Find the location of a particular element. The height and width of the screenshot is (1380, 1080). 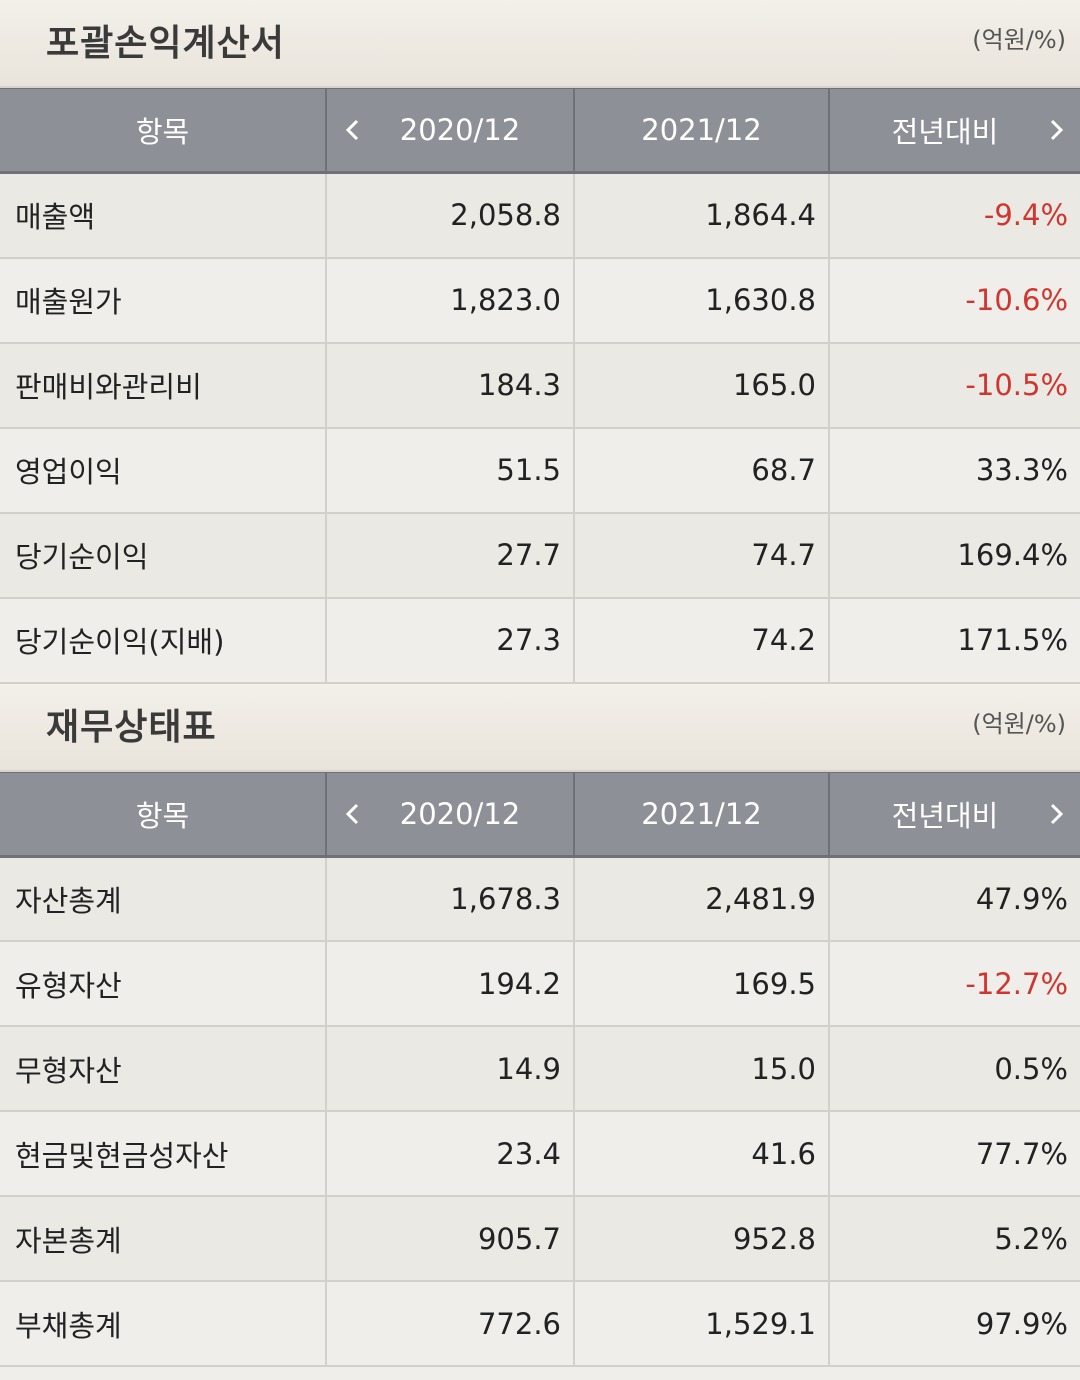

value-change: -9.4% is located at coordinates (954, 215).